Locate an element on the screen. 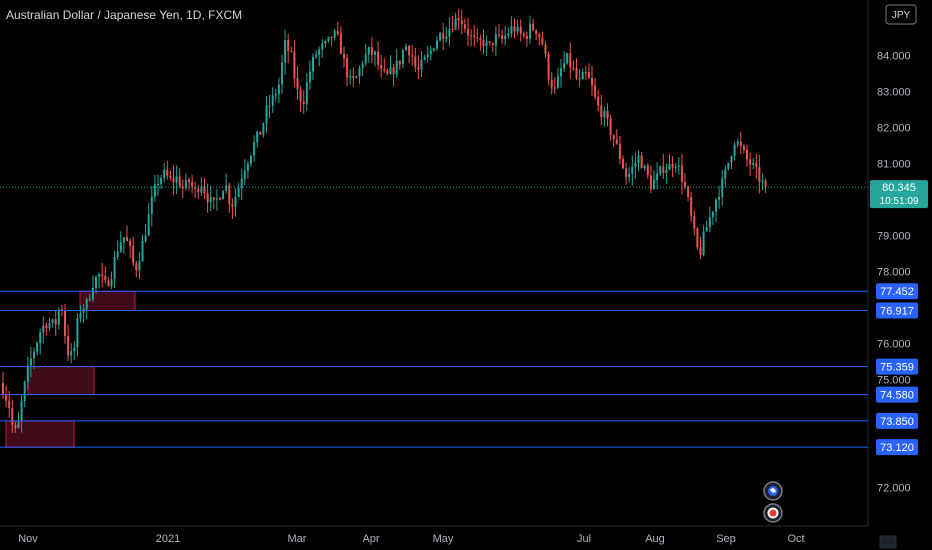  time-tick-label-7: Sep is located at coordinates (726, 539).